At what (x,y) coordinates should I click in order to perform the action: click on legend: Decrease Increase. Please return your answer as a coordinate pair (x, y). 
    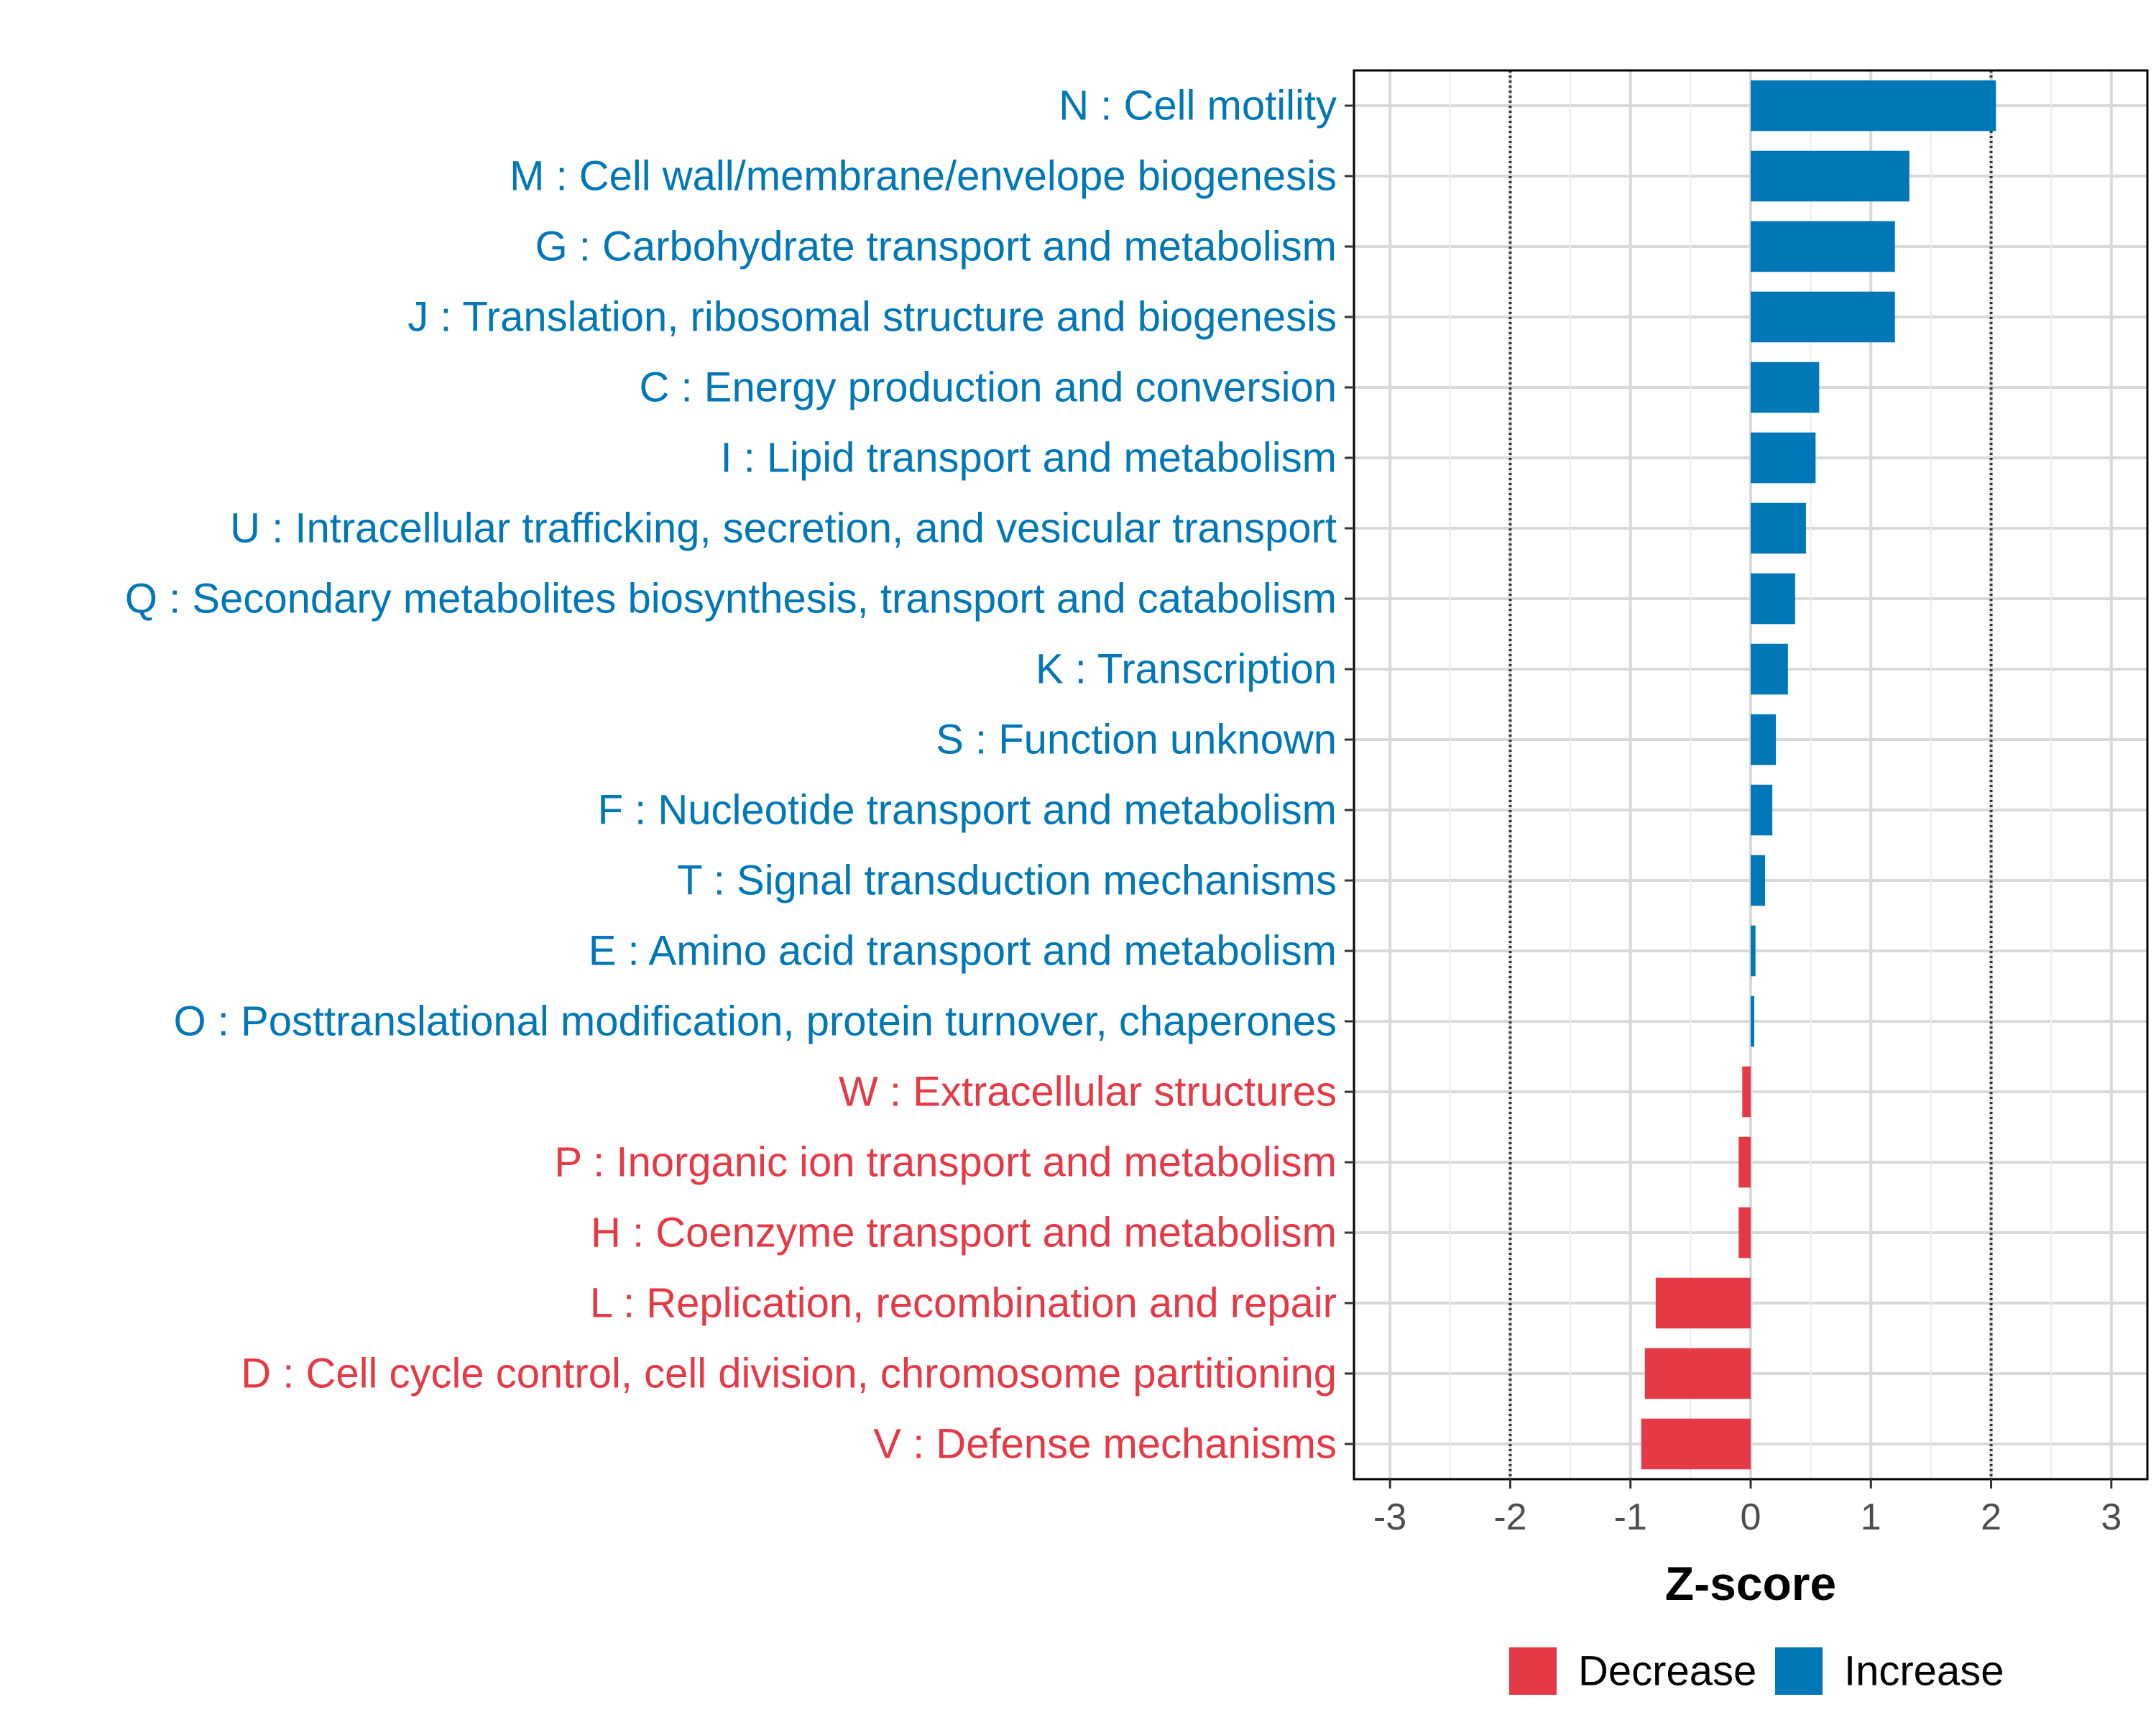
    Looking at the image, I should click on (1757, 1671).